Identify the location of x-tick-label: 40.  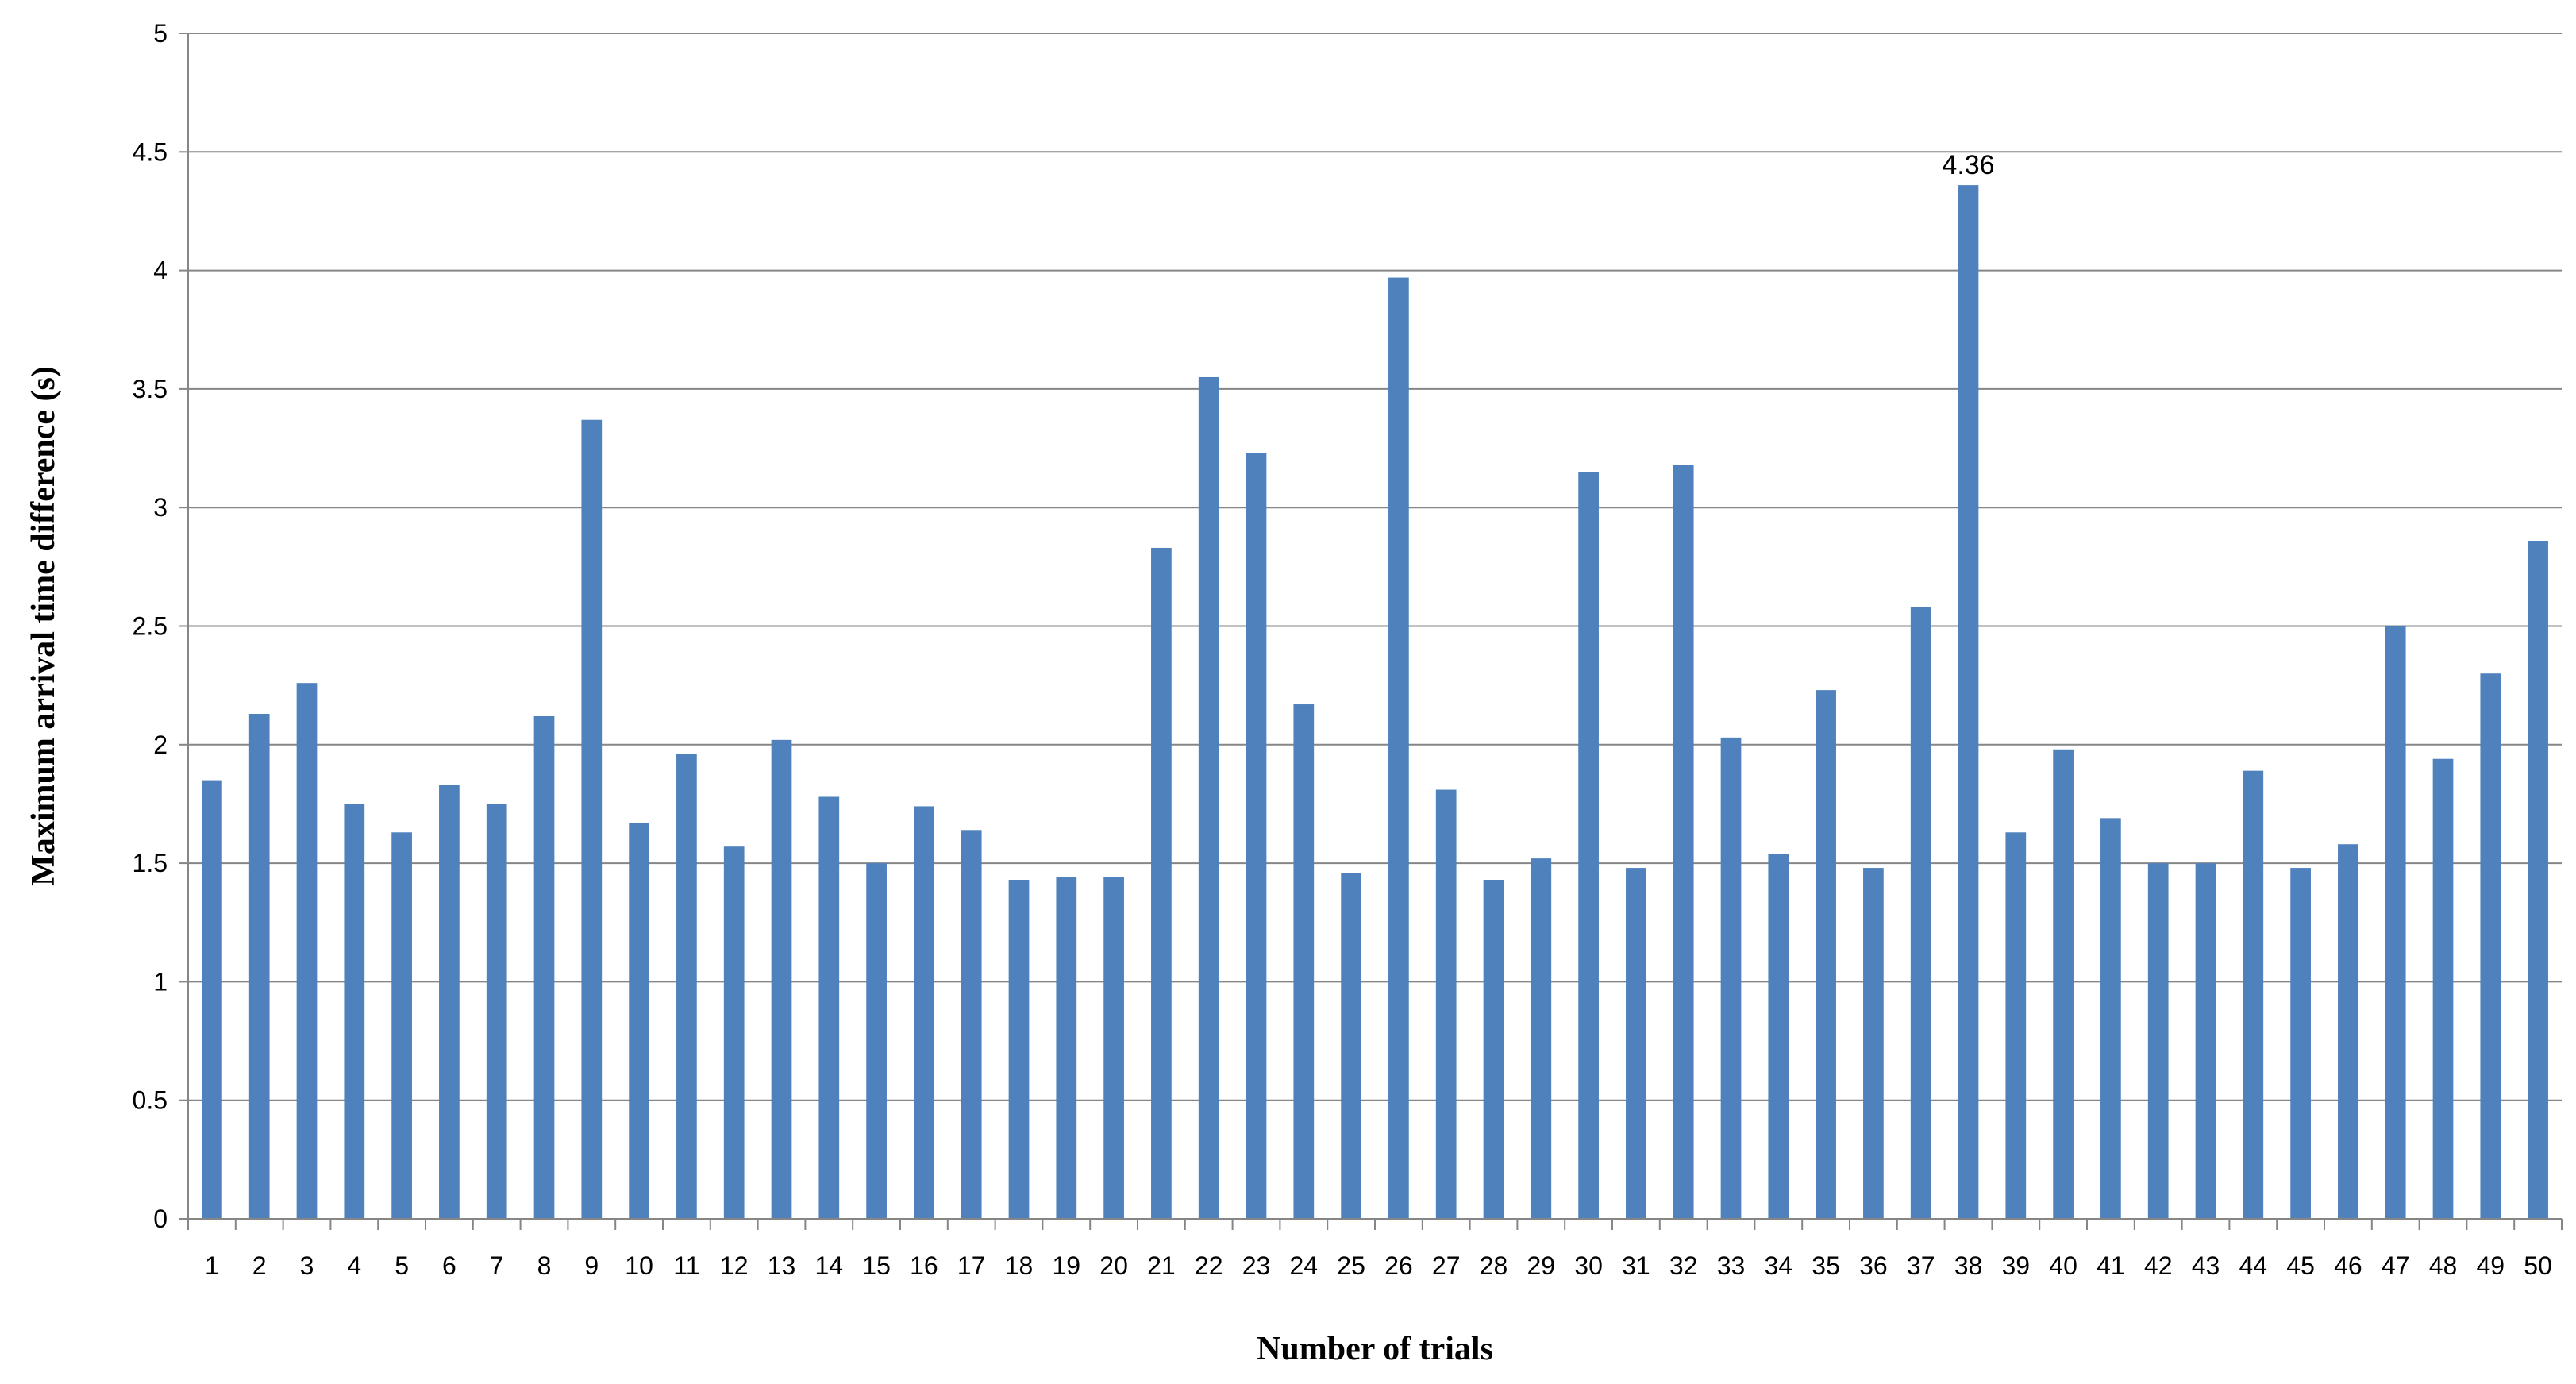
(2063, 1265).